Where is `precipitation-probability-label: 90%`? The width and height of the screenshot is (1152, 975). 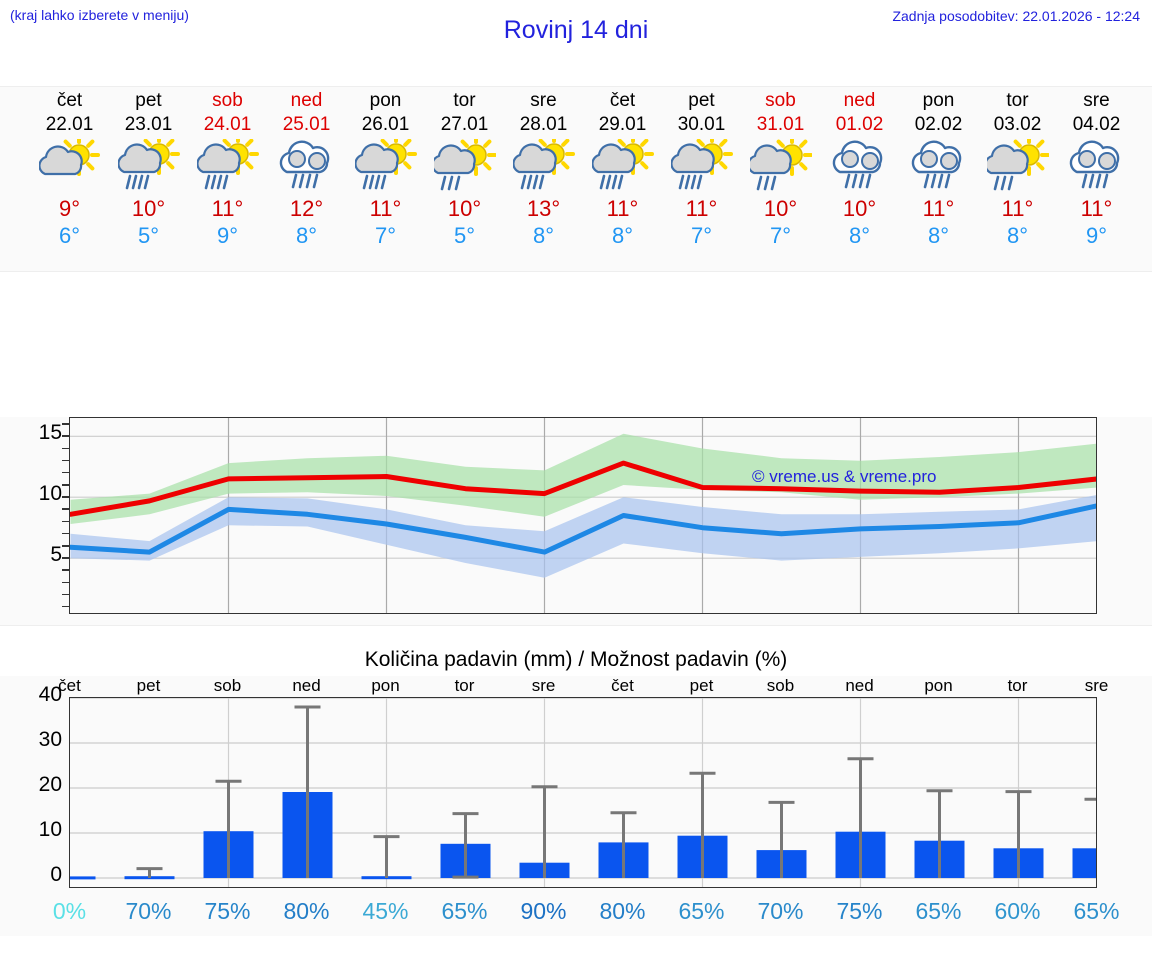 precipitation-probability-label: 90% is located at coordinates (543, 911).